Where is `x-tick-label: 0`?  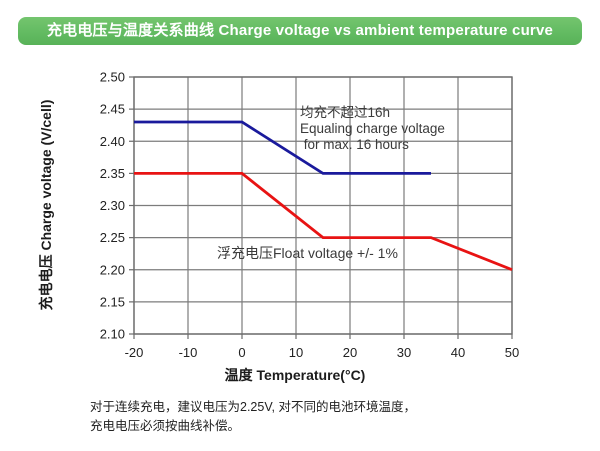
x-tick-label: 0 is located at coordinates (241, 352).